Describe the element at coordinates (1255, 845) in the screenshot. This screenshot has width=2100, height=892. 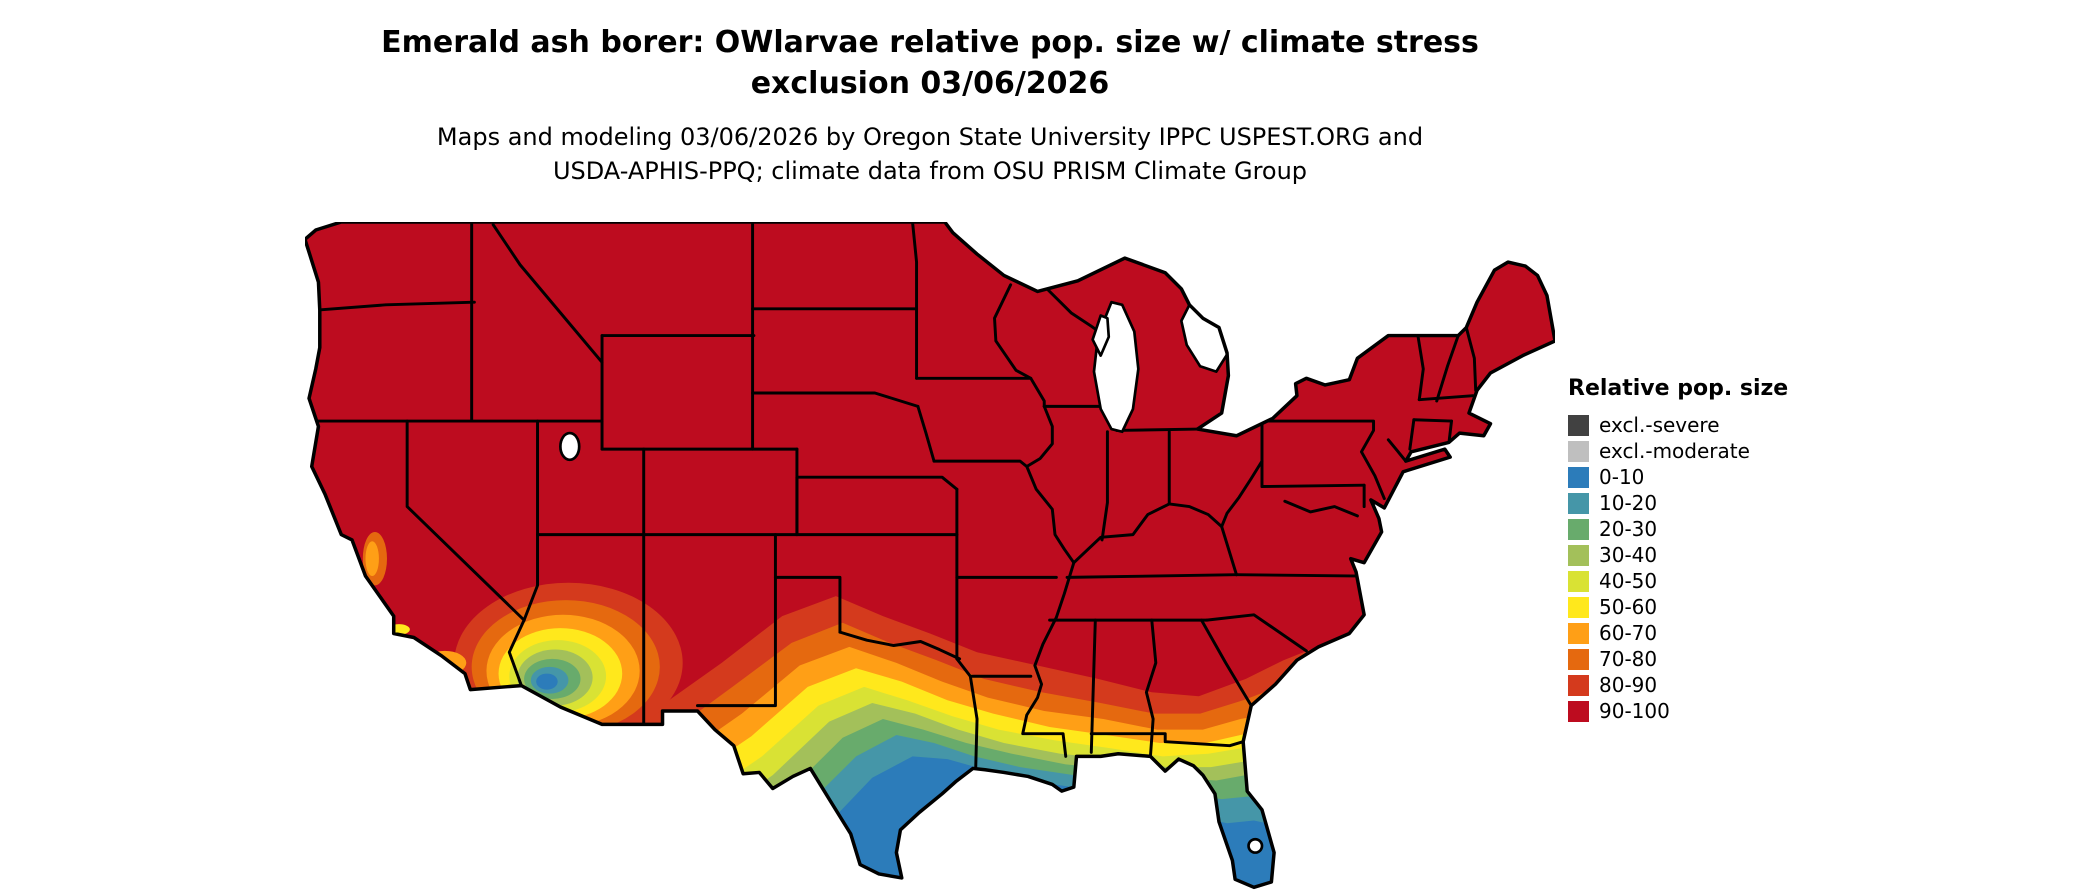
I see `lake-okeechobee` at that location.